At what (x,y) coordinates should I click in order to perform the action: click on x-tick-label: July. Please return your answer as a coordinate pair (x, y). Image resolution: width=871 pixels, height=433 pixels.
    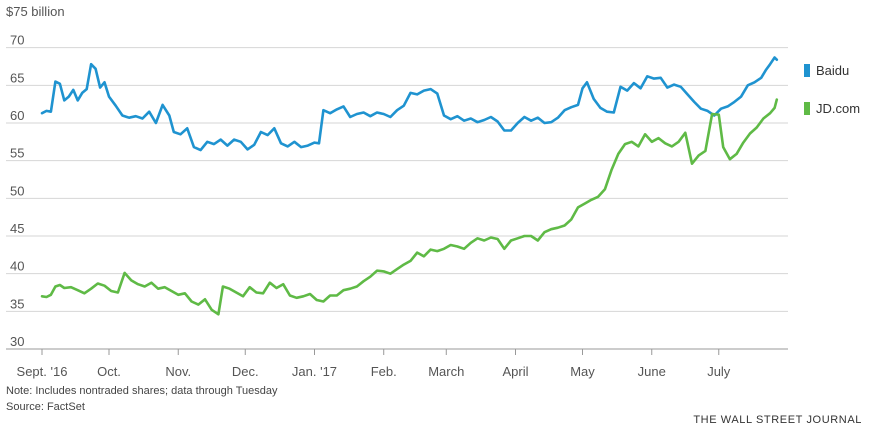
    Looking at the image, I should click on (719, 371).